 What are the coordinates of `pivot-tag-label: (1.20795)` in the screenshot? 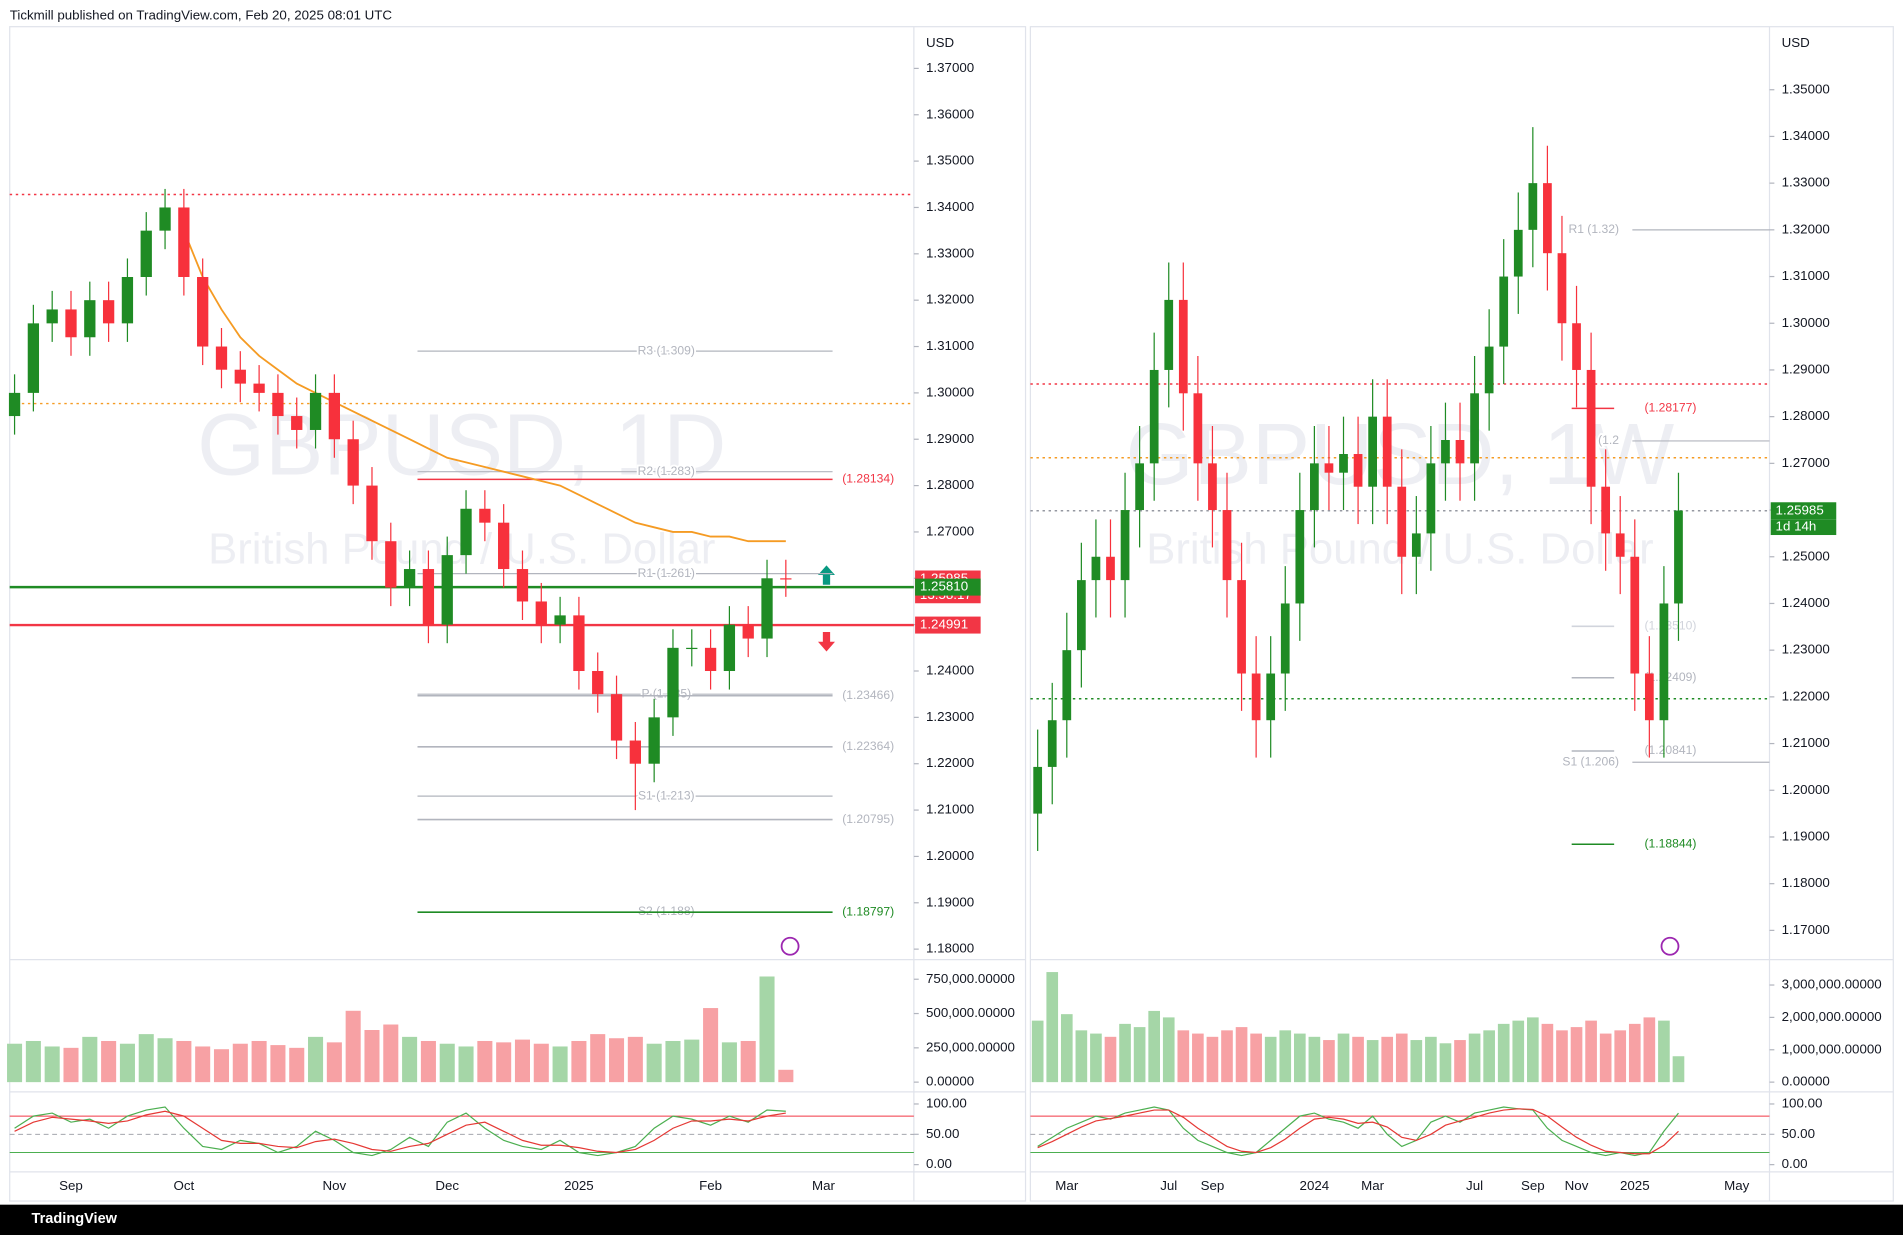 It's located at (868, 819).